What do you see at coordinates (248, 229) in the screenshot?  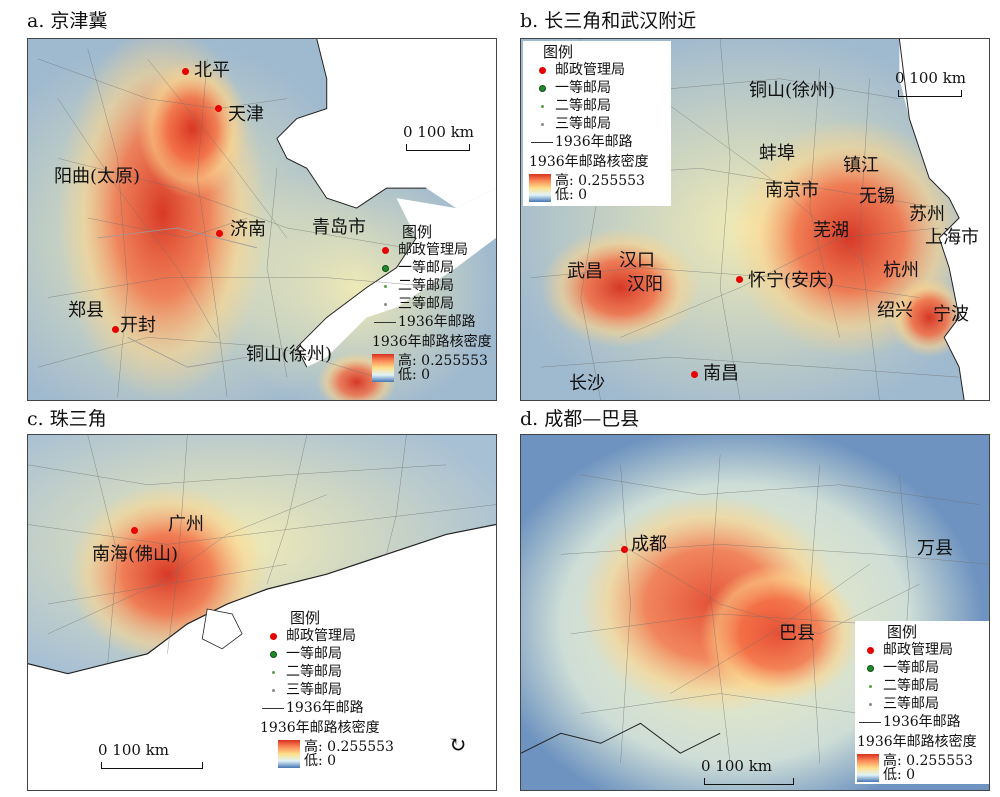 I see `city-label-jinan: 济南` at bounding box center [248, 229].